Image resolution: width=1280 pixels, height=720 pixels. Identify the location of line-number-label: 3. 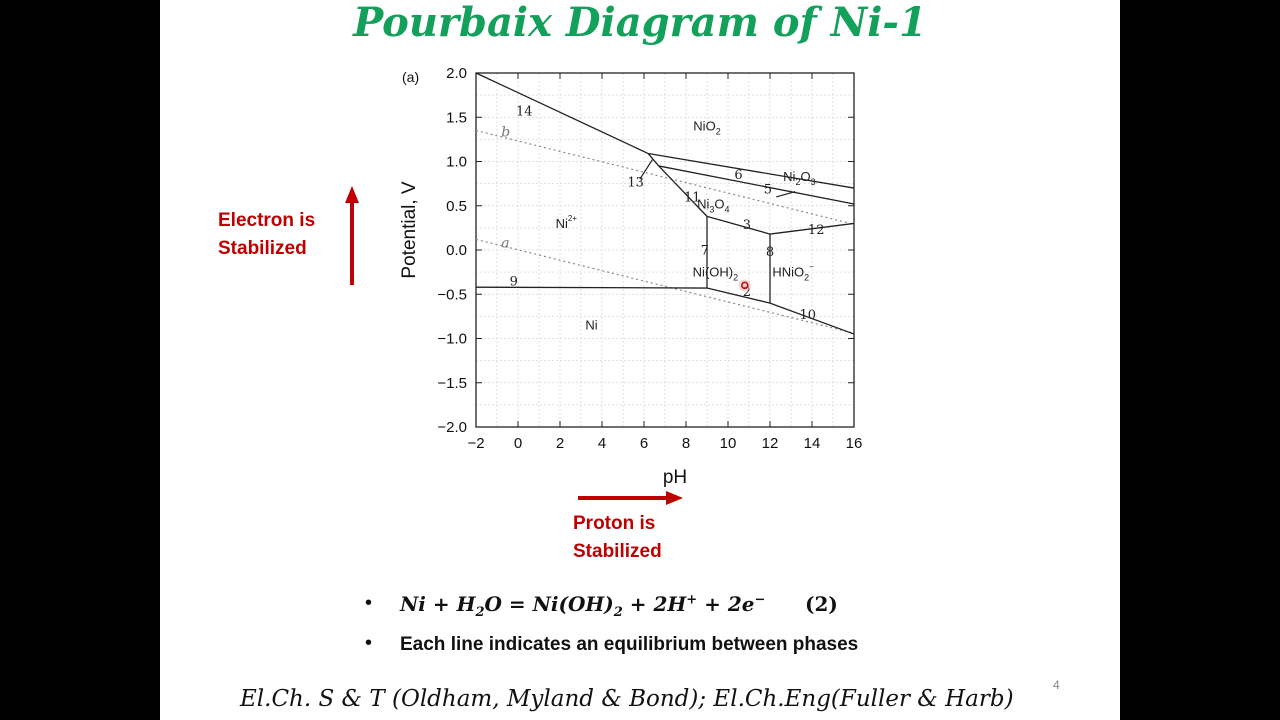
(747, 225).